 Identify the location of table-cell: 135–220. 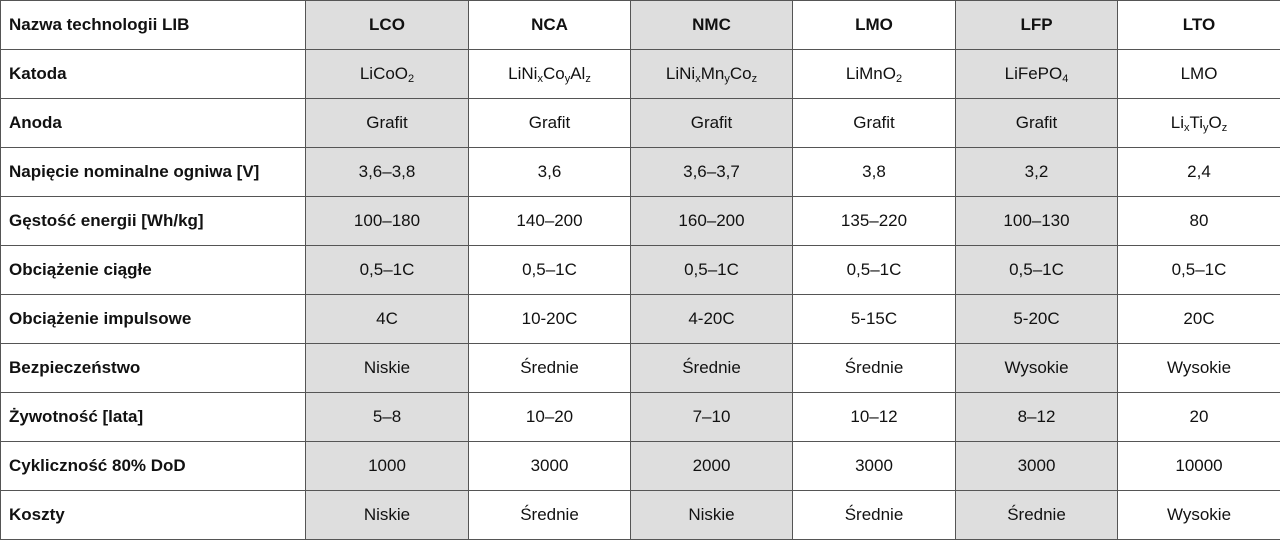
(874, 221).